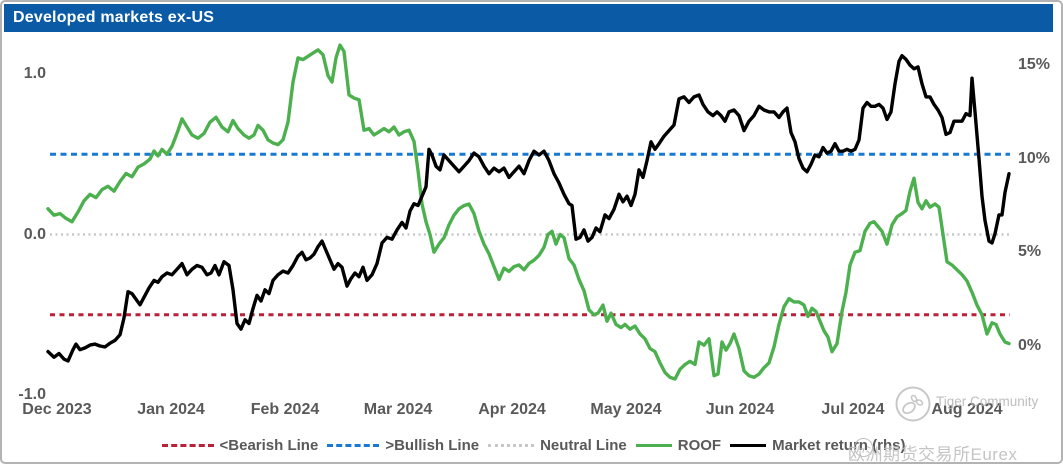  What do you see at coordinates (171, 409) in the screenshot?
I see `x-axis-tick: Jan 2024` at bounding box center [171, 409].